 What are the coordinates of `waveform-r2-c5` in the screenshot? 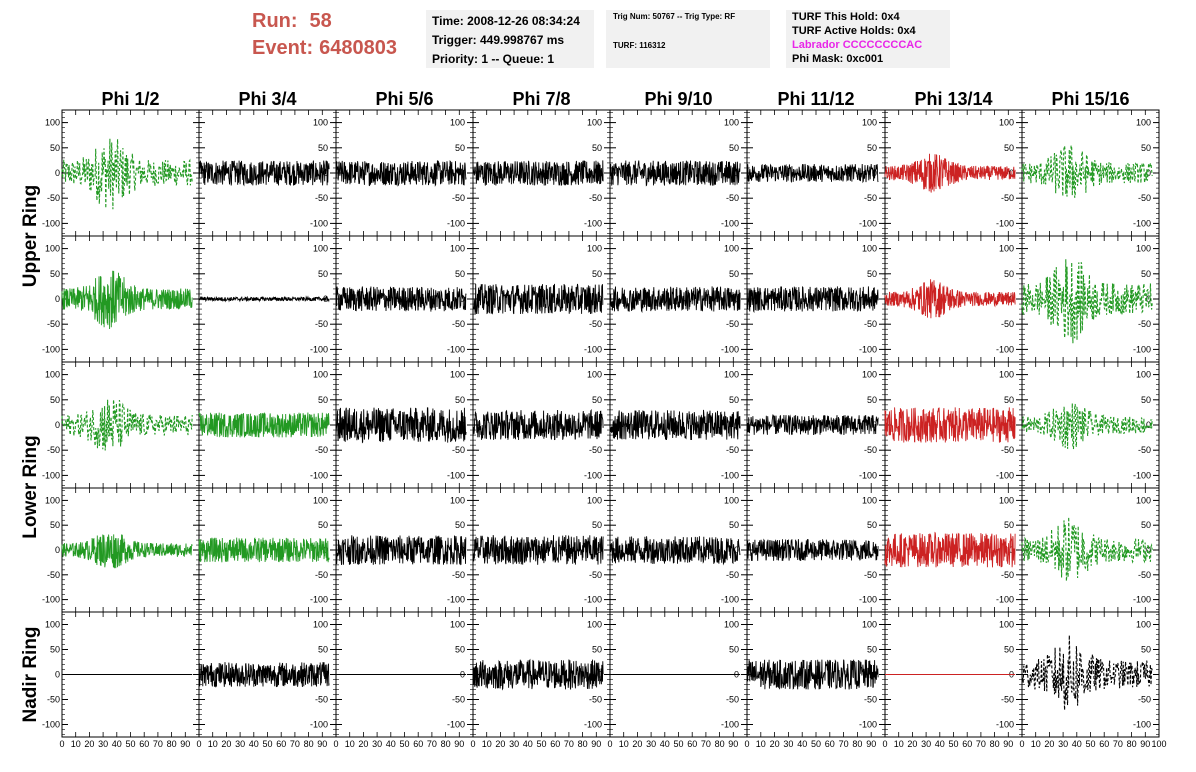 It's located at (675, 300).